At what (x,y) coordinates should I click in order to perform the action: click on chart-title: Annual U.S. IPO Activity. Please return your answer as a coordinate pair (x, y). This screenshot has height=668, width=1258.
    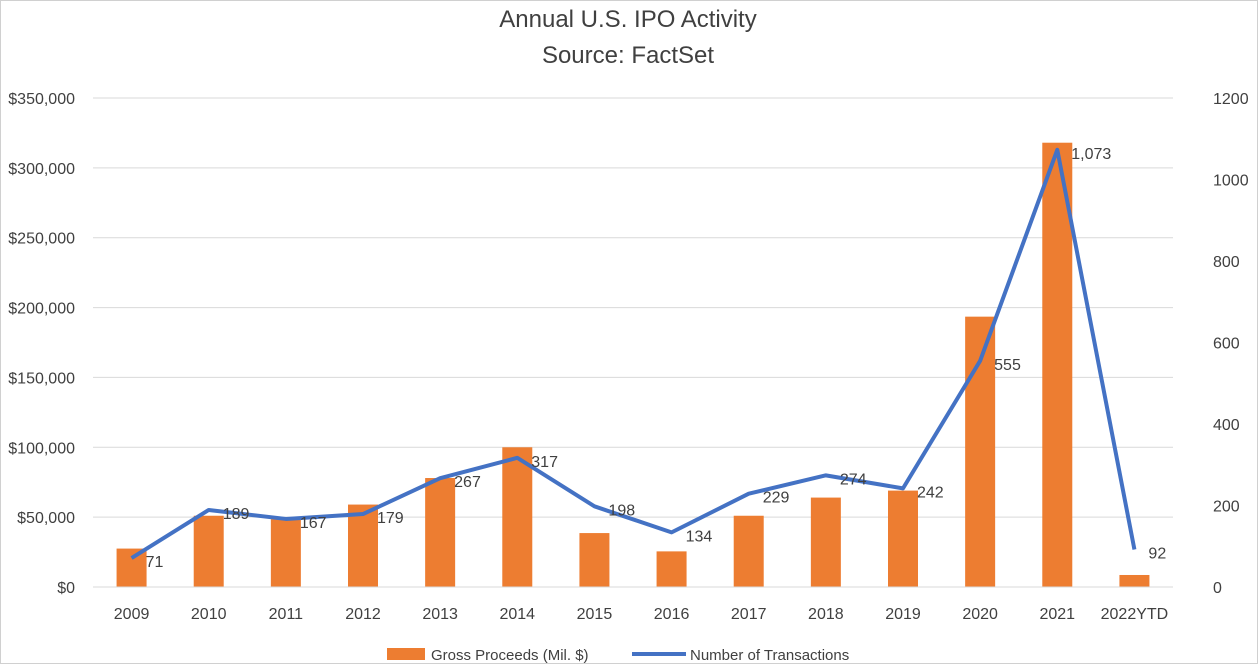
    Looking at the image, I should click on (627, 19).